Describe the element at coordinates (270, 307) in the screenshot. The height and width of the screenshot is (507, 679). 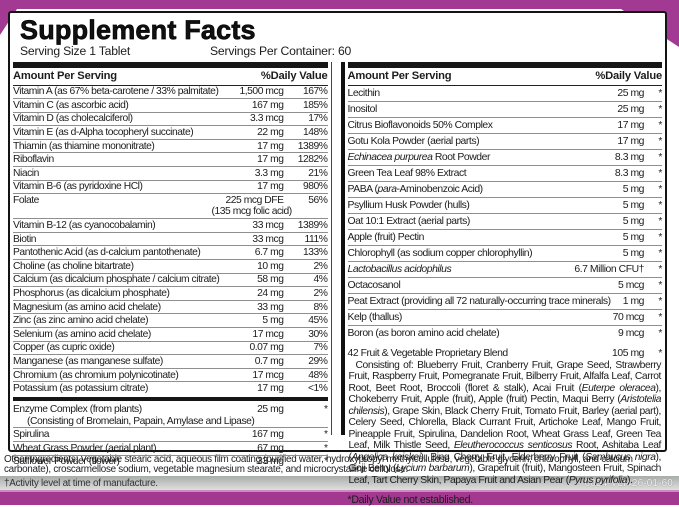
I see `ingredient-amount: 33 mg` at that location.